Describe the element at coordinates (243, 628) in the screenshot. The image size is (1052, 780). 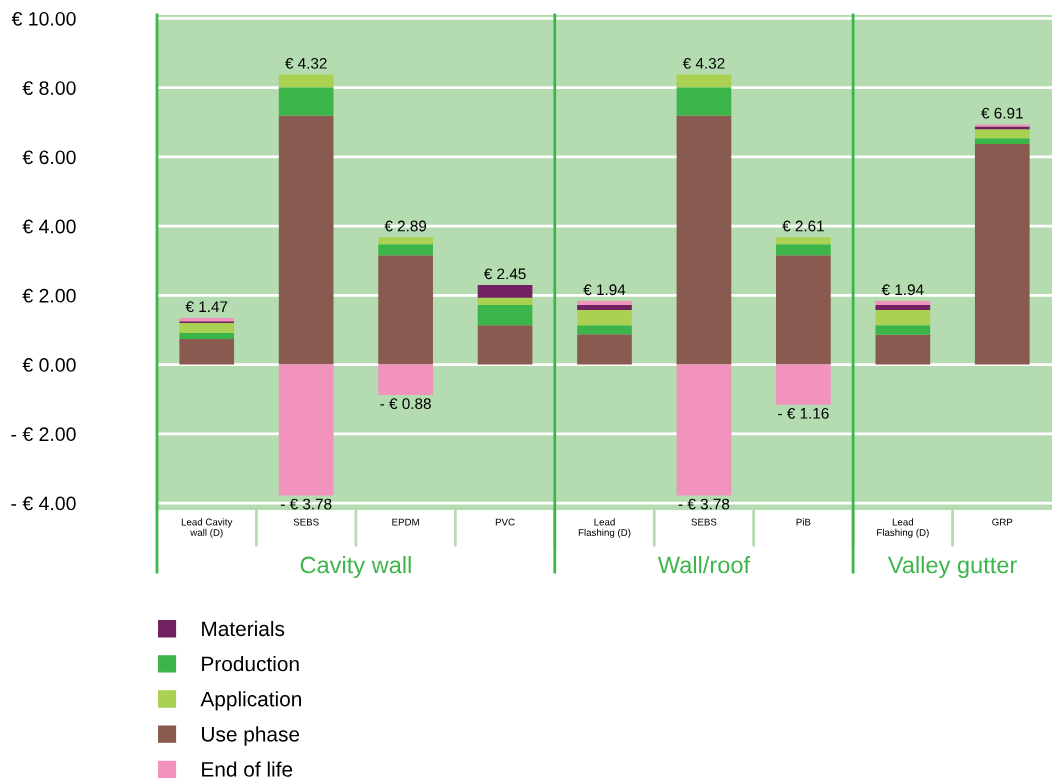
I see `legend-label: Materials` at that location.